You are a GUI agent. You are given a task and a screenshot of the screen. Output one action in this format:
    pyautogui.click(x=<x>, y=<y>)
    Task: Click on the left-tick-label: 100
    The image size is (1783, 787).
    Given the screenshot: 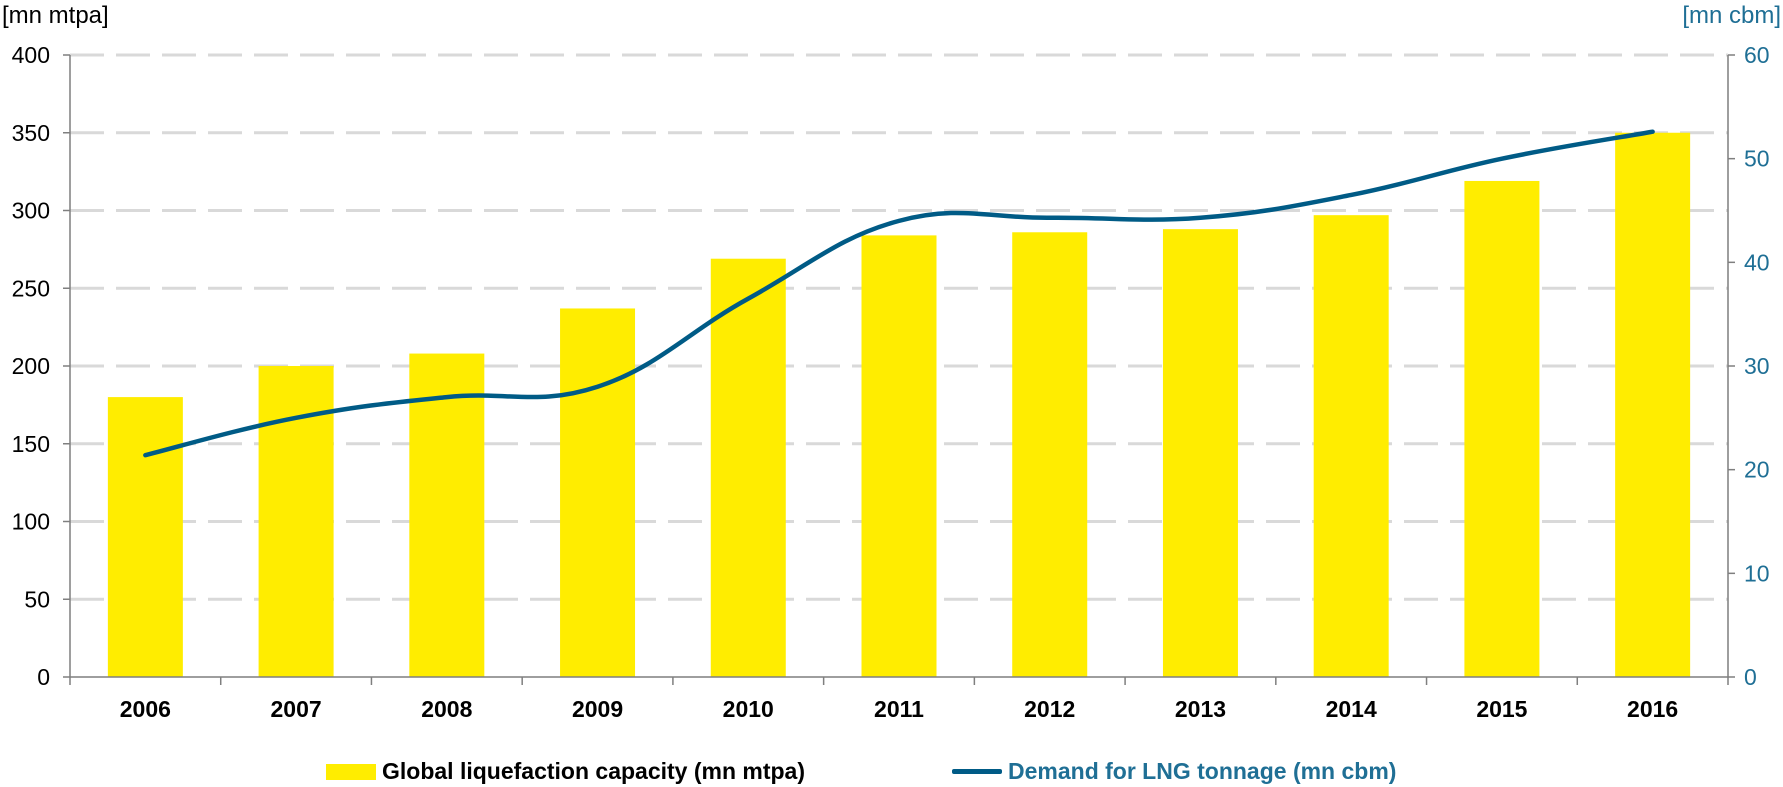 What is the action you would take?
    pyautogui.click(x=31, y=522)
    